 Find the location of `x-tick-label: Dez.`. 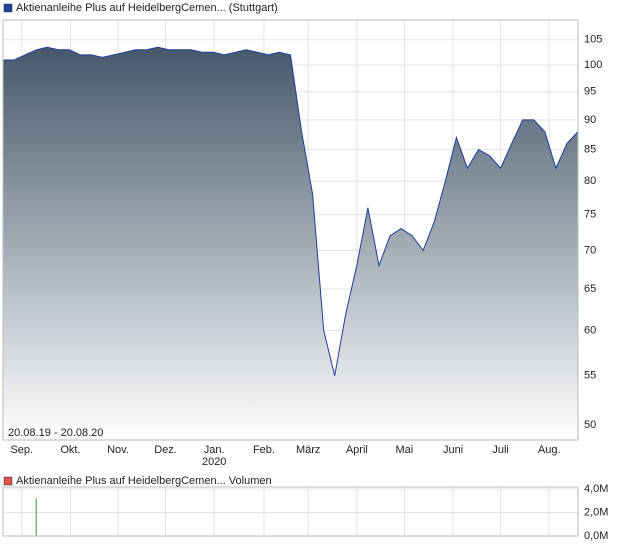

x-tick-label: Dez. is located at coordinates (165, 450).